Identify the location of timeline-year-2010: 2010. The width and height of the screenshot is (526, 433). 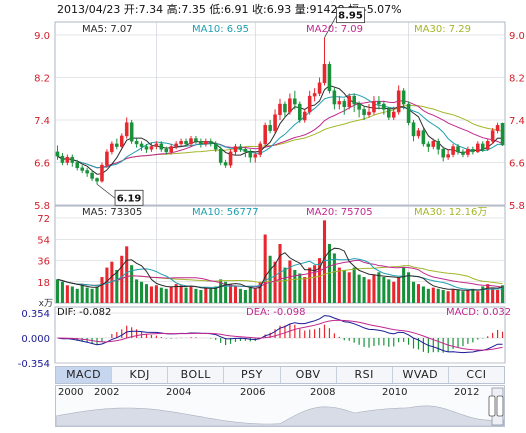
(395, 392).